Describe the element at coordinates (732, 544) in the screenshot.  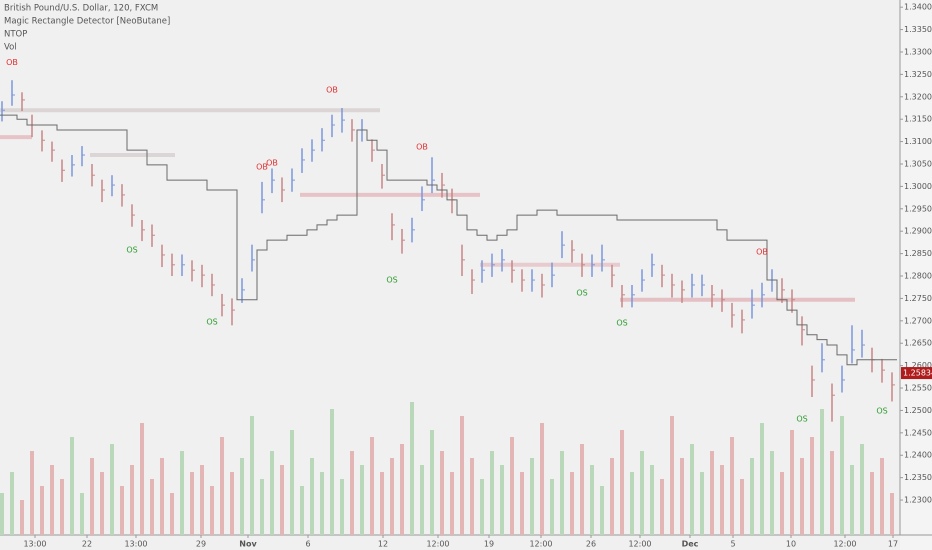
I see `x-tick-label: 5` at that location.